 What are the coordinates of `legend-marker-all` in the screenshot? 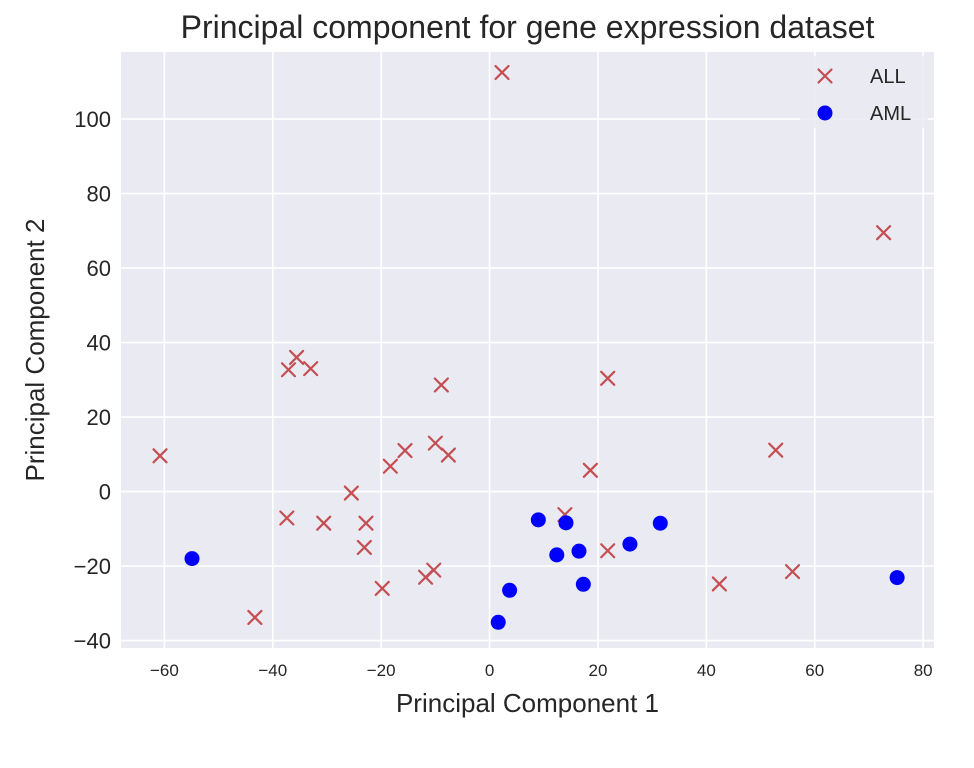 It's located at (825, 76).